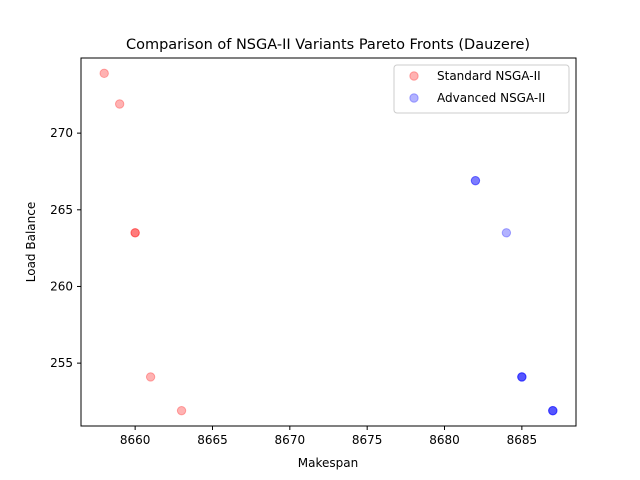 This screenshot has height=480, width=640. I want to click on y-tick-label-260: 260, so click(61, 286).